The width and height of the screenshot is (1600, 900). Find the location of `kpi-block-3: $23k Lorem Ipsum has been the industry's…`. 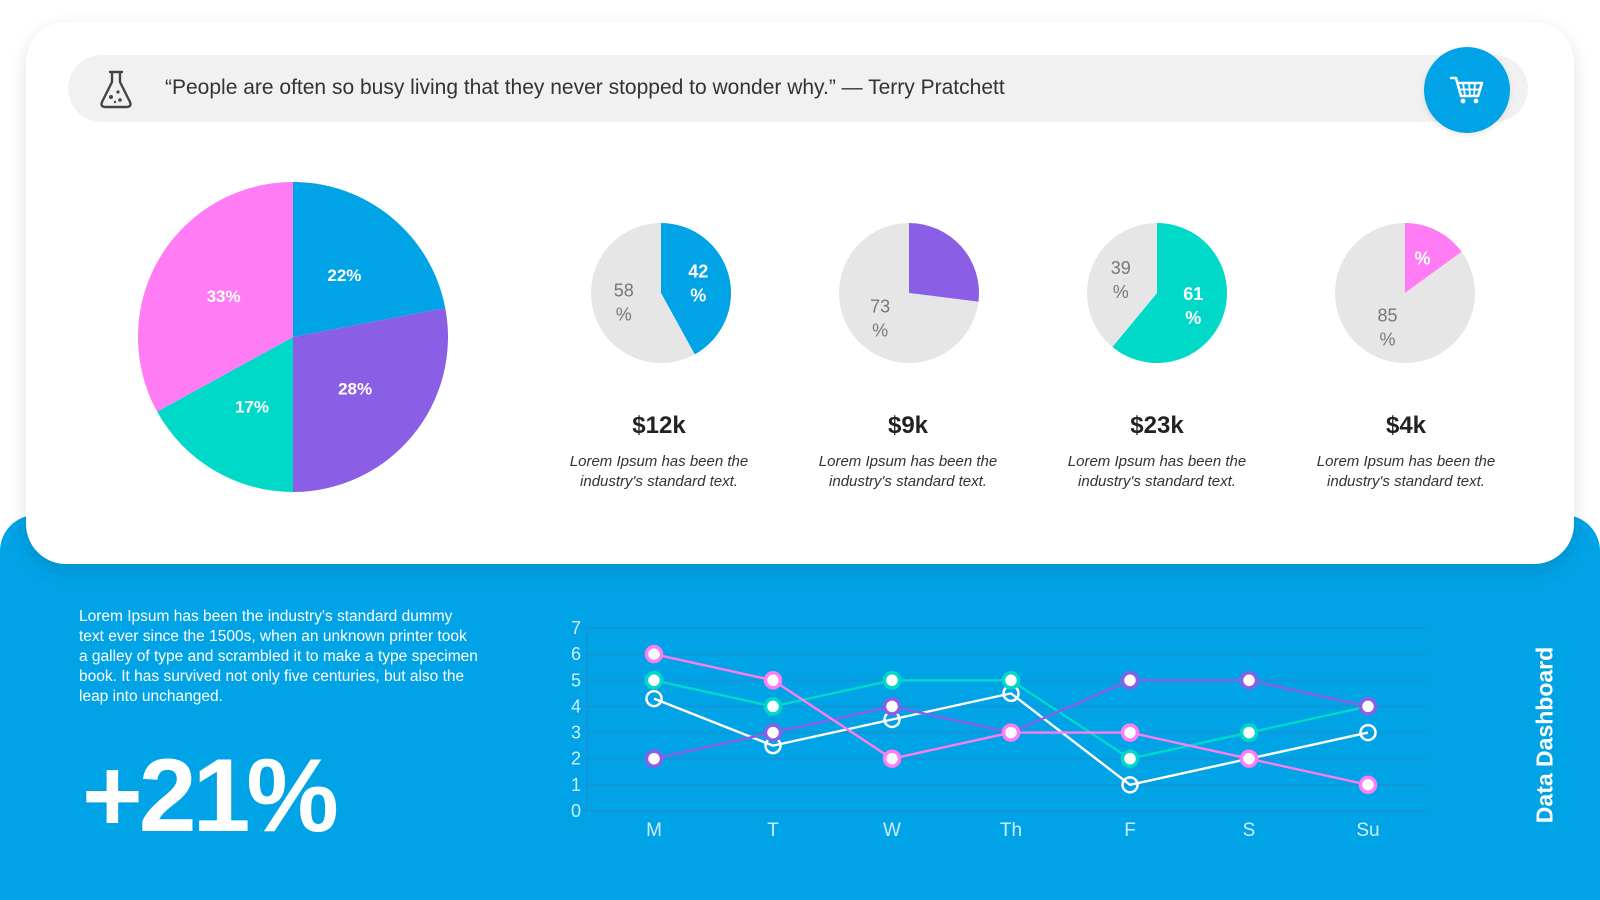

kpi-block-3: $23k Lorem Ipsum has been the industry's… is located at coordinates (1157, 452).